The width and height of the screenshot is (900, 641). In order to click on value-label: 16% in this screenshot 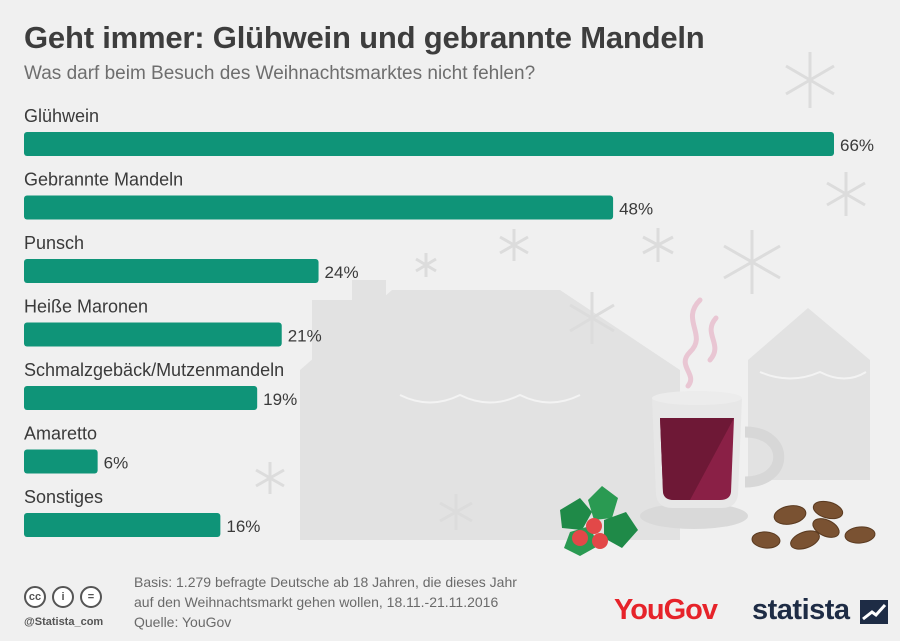, I will do `click(243, 526)`.